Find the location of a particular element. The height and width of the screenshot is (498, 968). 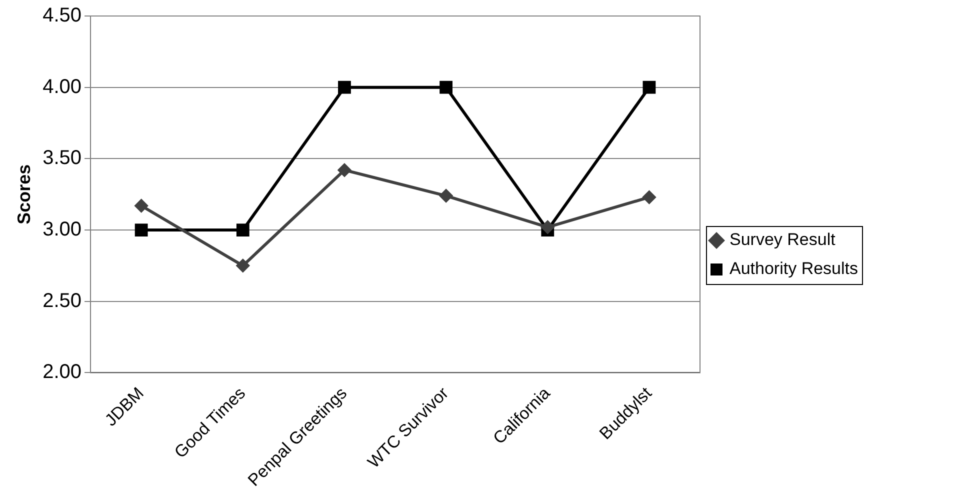

legend-label: Survey Result is located at coordinates (783, 240).